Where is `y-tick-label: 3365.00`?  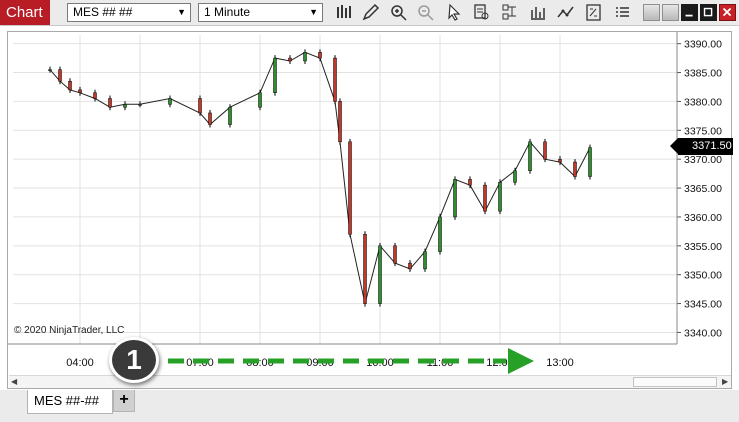 y-tick-label: 3365.00 is located at coordinates (703, 189).